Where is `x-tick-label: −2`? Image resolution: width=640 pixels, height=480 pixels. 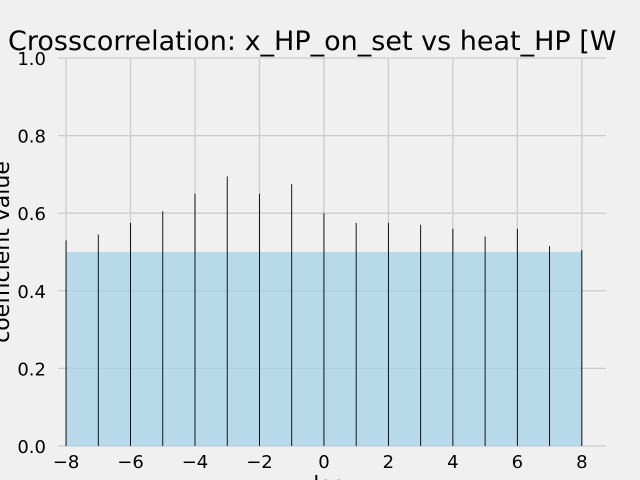
x-tick-label: −2 is located at coordinates (259, 462).